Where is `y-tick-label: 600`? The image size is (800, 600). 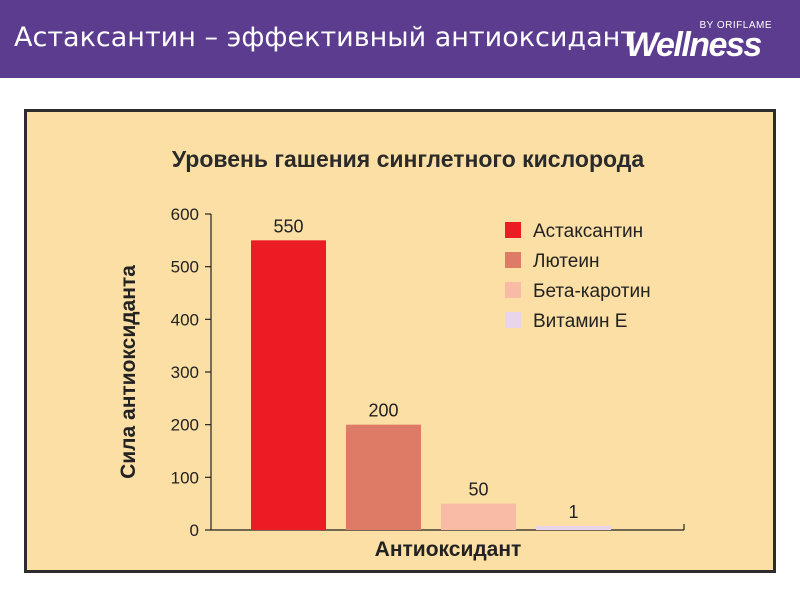
y-tick-label: 600 is located at coordinates (185, 214).